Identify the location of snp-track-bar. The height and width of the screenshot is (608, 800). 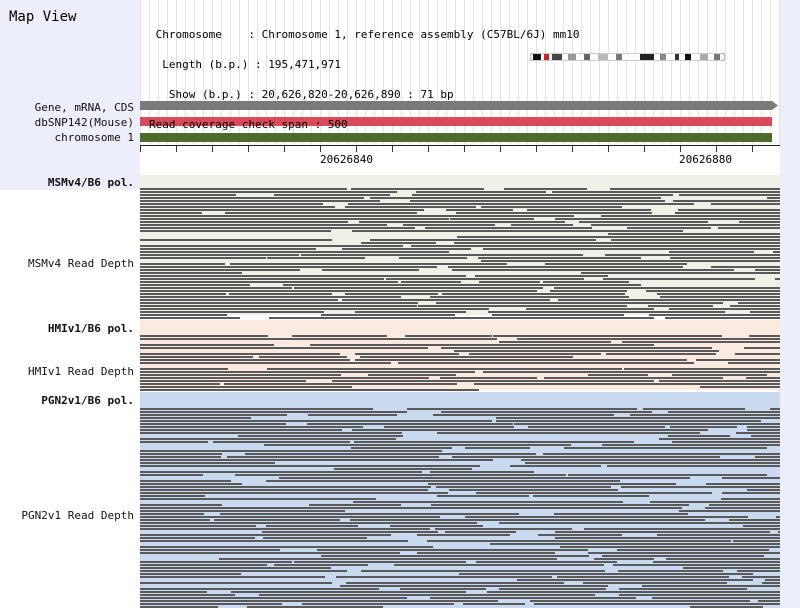
(456, 121).